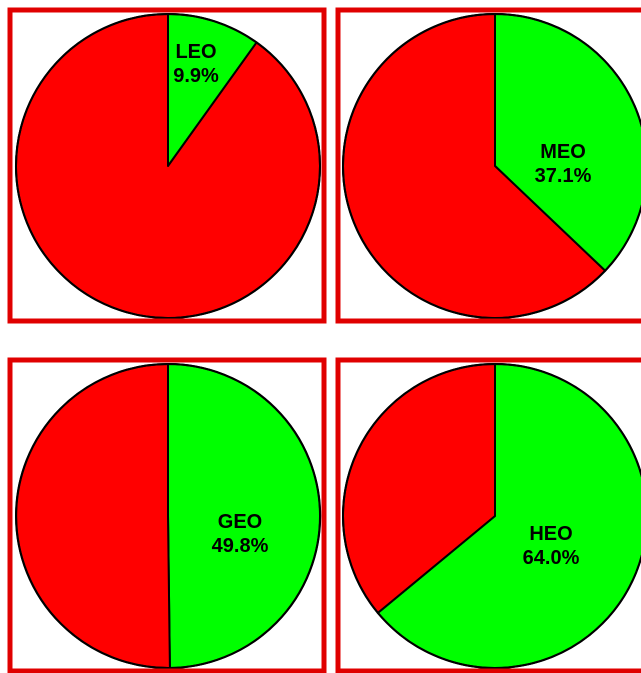  Describe the element at coordinates (550, 534) in the screenshot. I see `slice-label-heo: HEO` at that location.